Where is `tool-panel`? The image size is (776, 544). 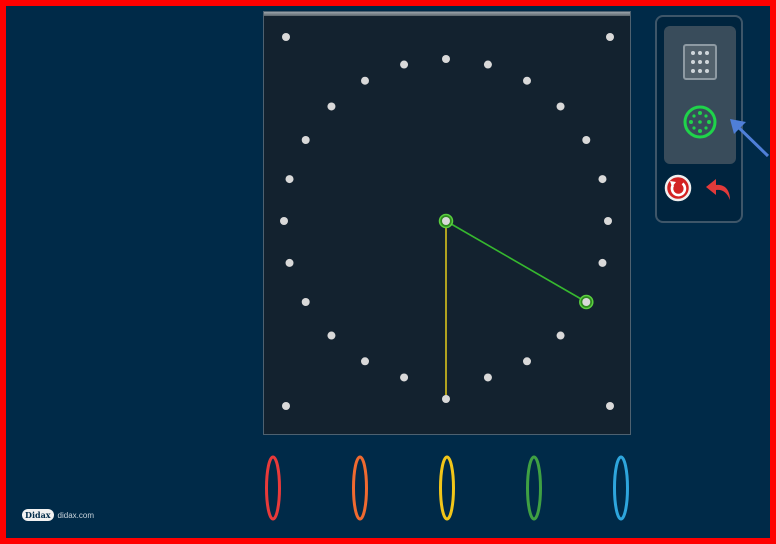 tool-panel is located at coordinates (699, 119).